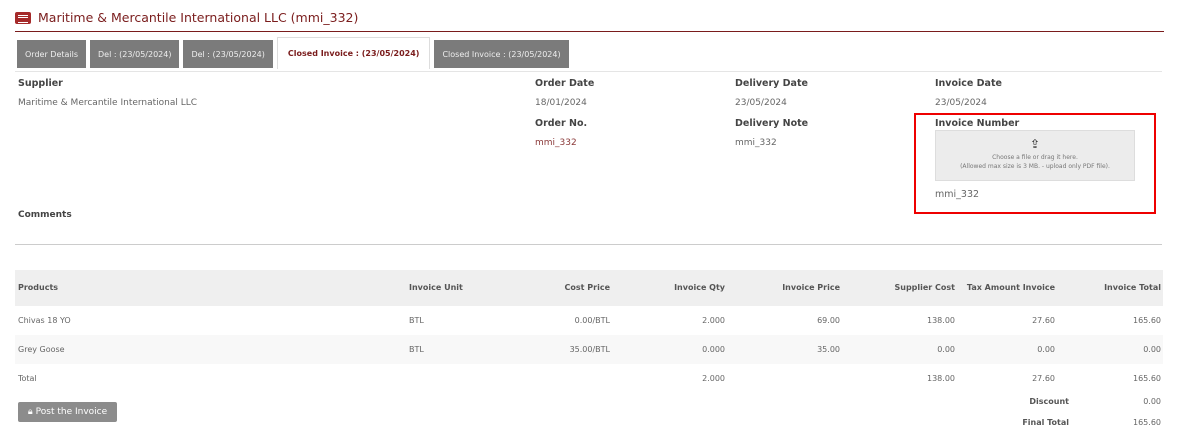  What do you see at coordinates (977, 123) in the screenshot?
I see `invoice-number-label: Invoice Number` at bounding box center [977, 123].